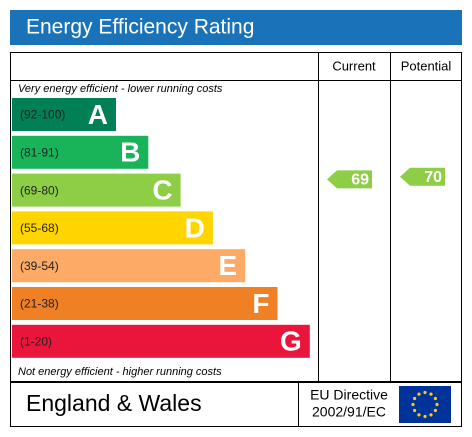 This screenshot has width=472, height=437. Describe the element at coordinates (39, 152) in the screenshot. I see `band-range: (81-91)` at that location.